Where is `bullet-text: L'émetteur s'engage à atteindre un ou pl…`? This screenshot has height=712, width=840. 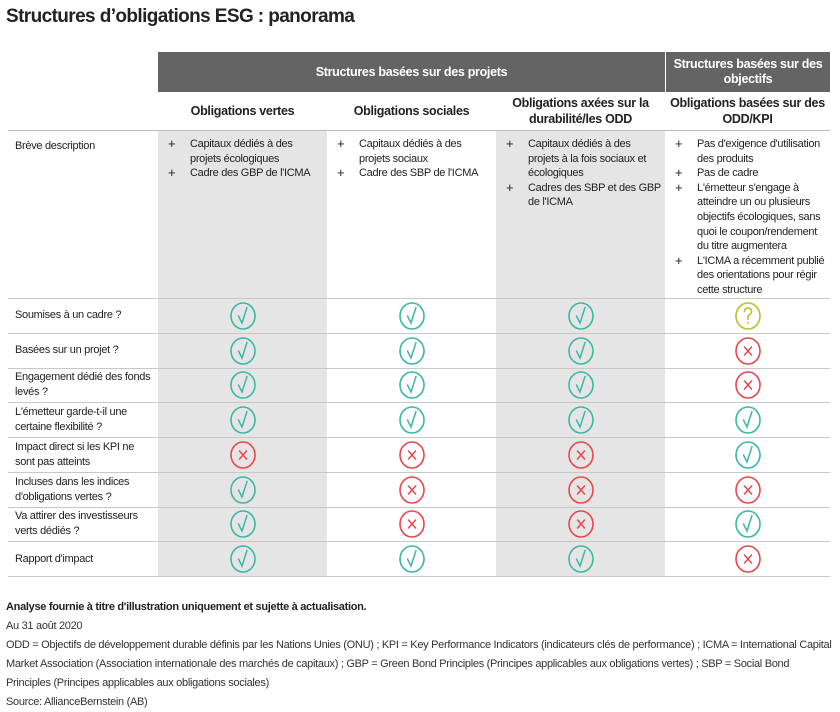
bullet-text: L'émetteur s'engage à atteindre un ou pl… is located at coordinates (759, 217).